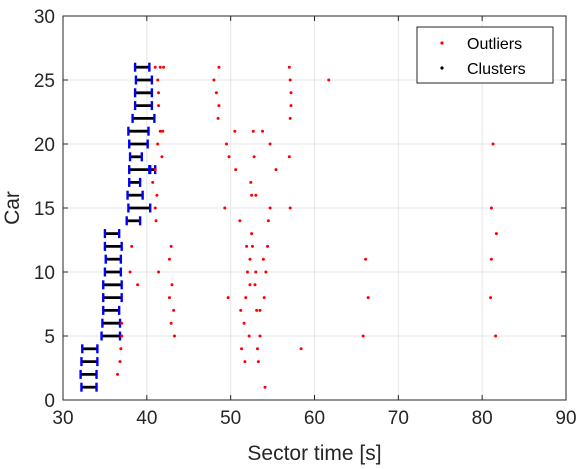  Describe the element at coordinates (442, 43) in the screenshot. I see `legend-marker-outliers` at that location.